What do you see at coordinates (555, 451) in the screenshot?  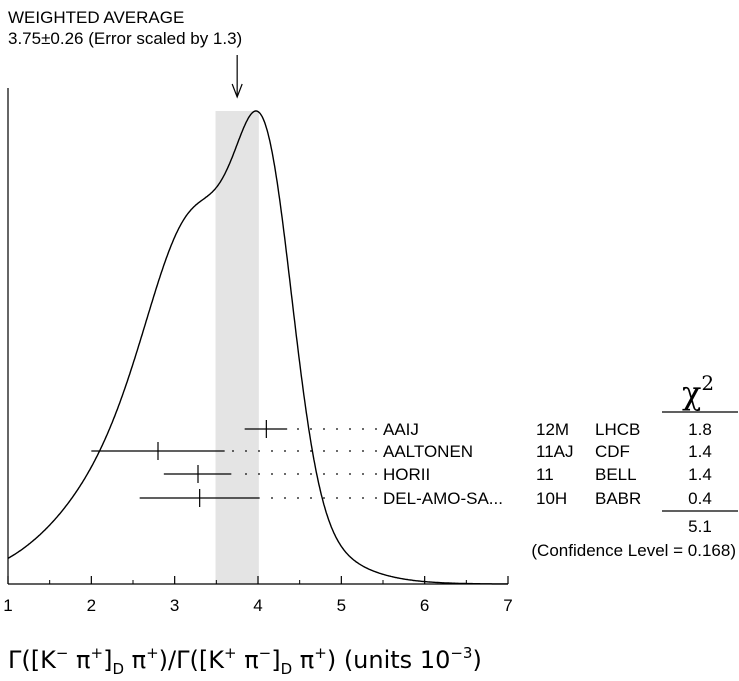 I see `measurement-ref: 11AJ` at bounding box center [555, 451].